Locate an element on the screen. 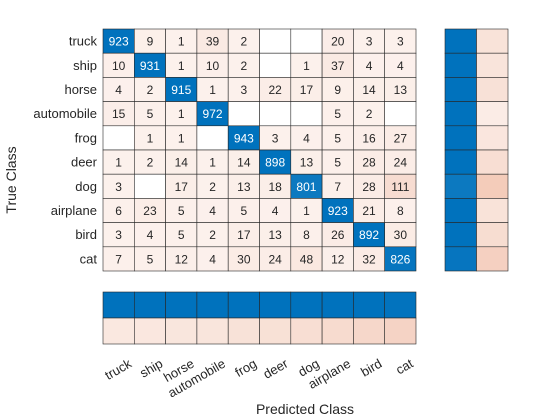 The image size is (560, 420). y-tick-label: airplane is located at coordinates (74, 210).